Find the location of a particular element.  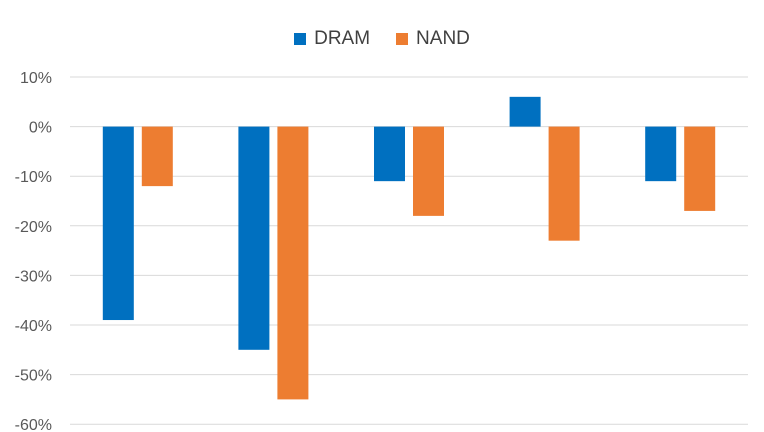

legend-label-dram: DRAM is located at coordinates (342, 38).